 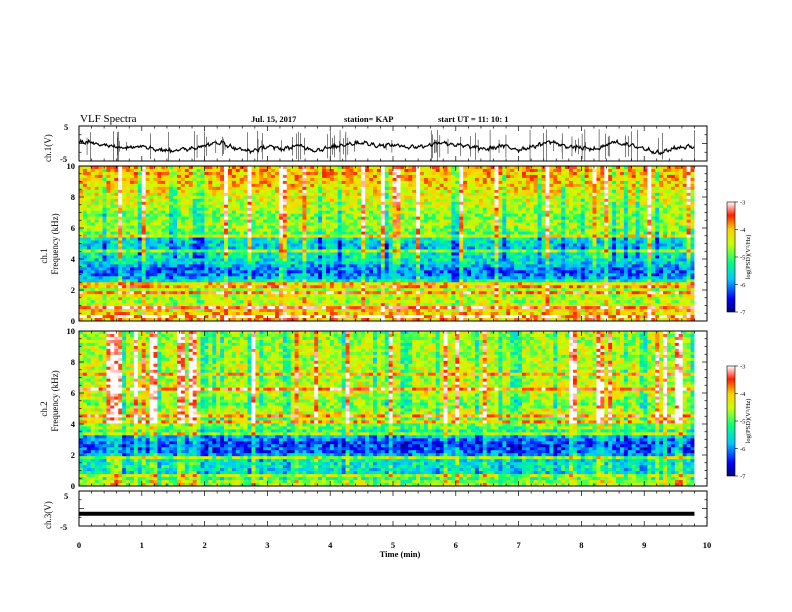 What do you see at coordinates (44, 408) in the screenshot?
I see `ch2-spectrogram-ylabel: ch.2` at bounding box center [44, 408].